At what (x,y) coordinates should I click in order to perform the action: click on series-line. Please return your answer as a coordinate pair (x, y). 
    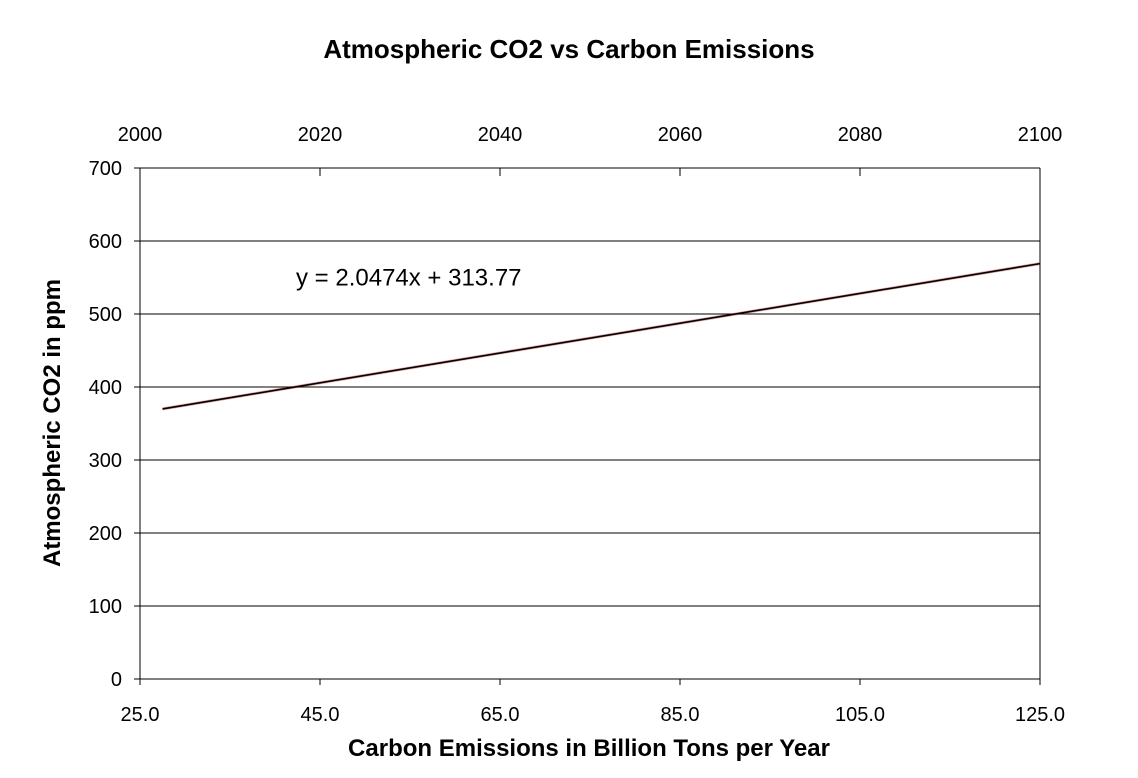
    Looking at the image, I should click on (601, 336).